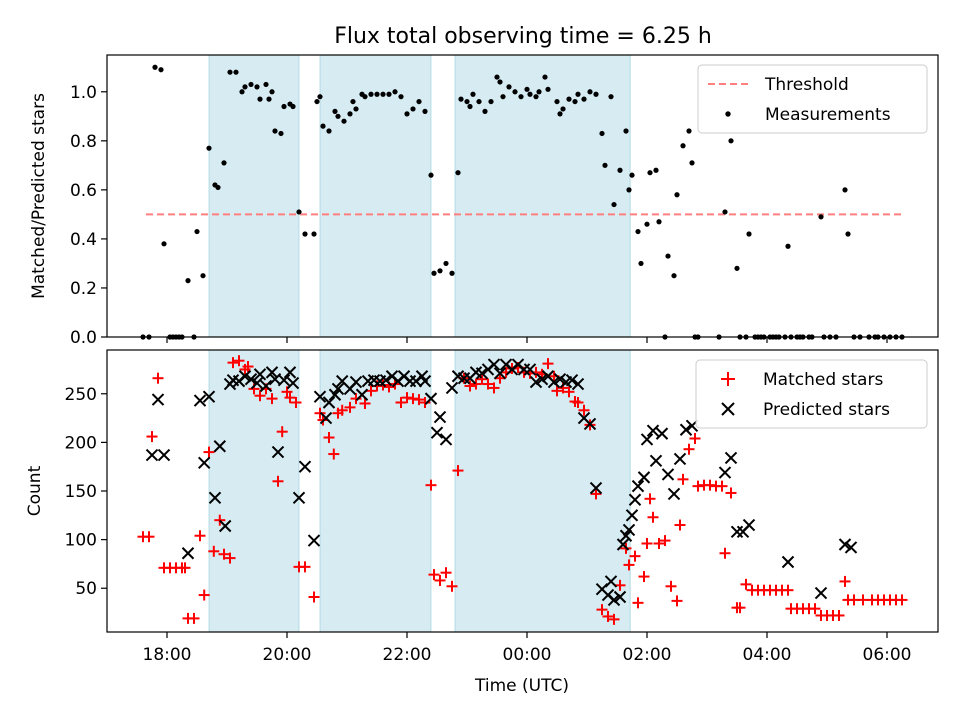 This screenshot has width=960, height=720. What do you see at coordinates (806, 85) in the screenshot?
I see `legend-threshold-label: Threshold` at bounding box center [806, 85].